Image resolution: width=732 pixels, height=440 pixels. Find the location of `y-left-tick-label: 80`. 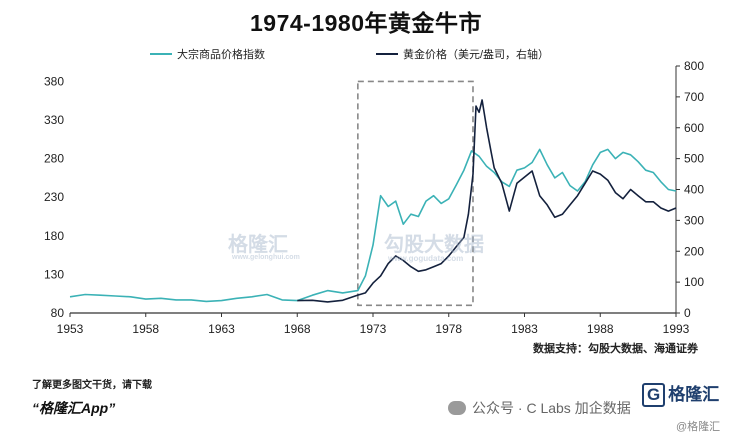

y-left-tick-label: 80 is located at coordinates (58, 313).